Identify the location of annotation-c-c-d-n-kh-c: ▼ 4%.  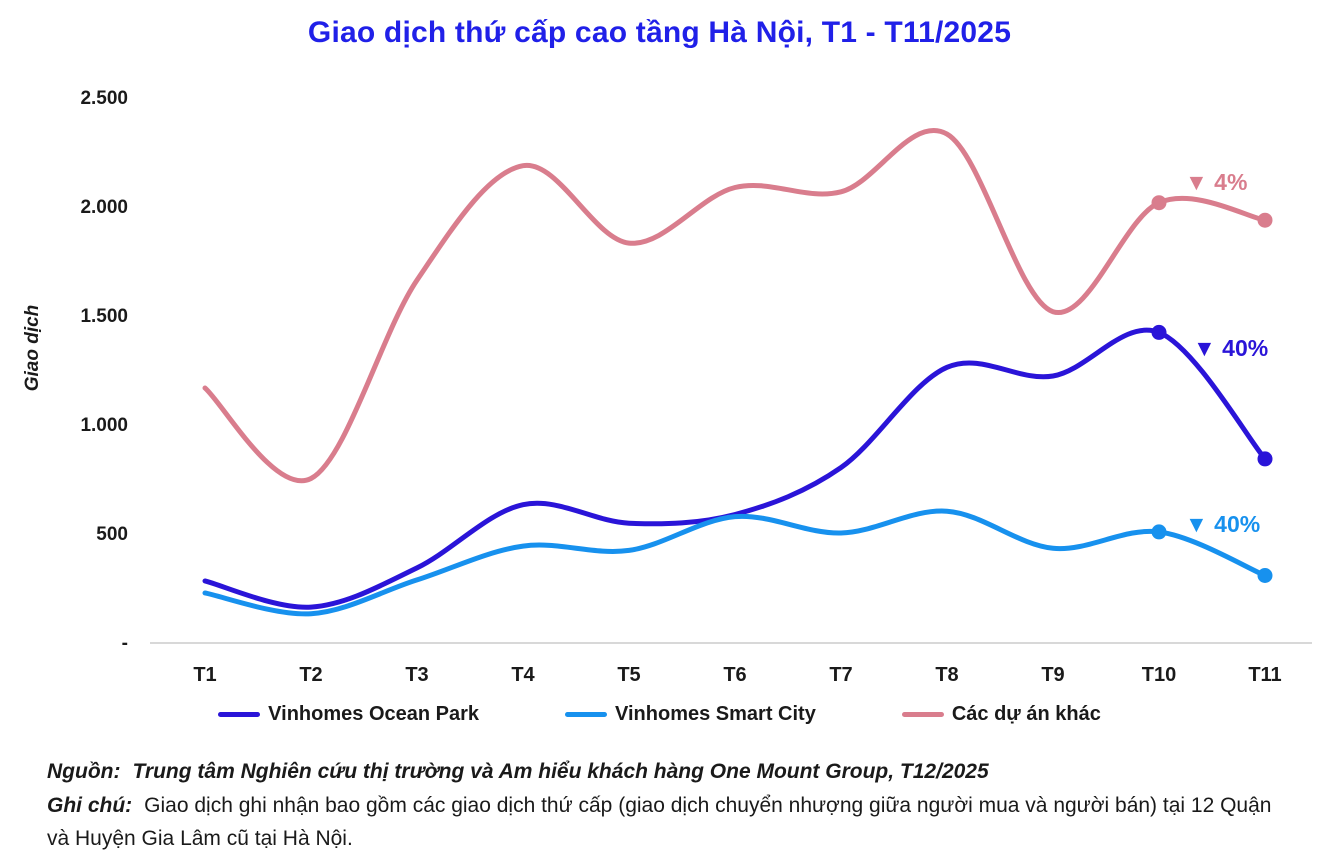
(1216, 182).